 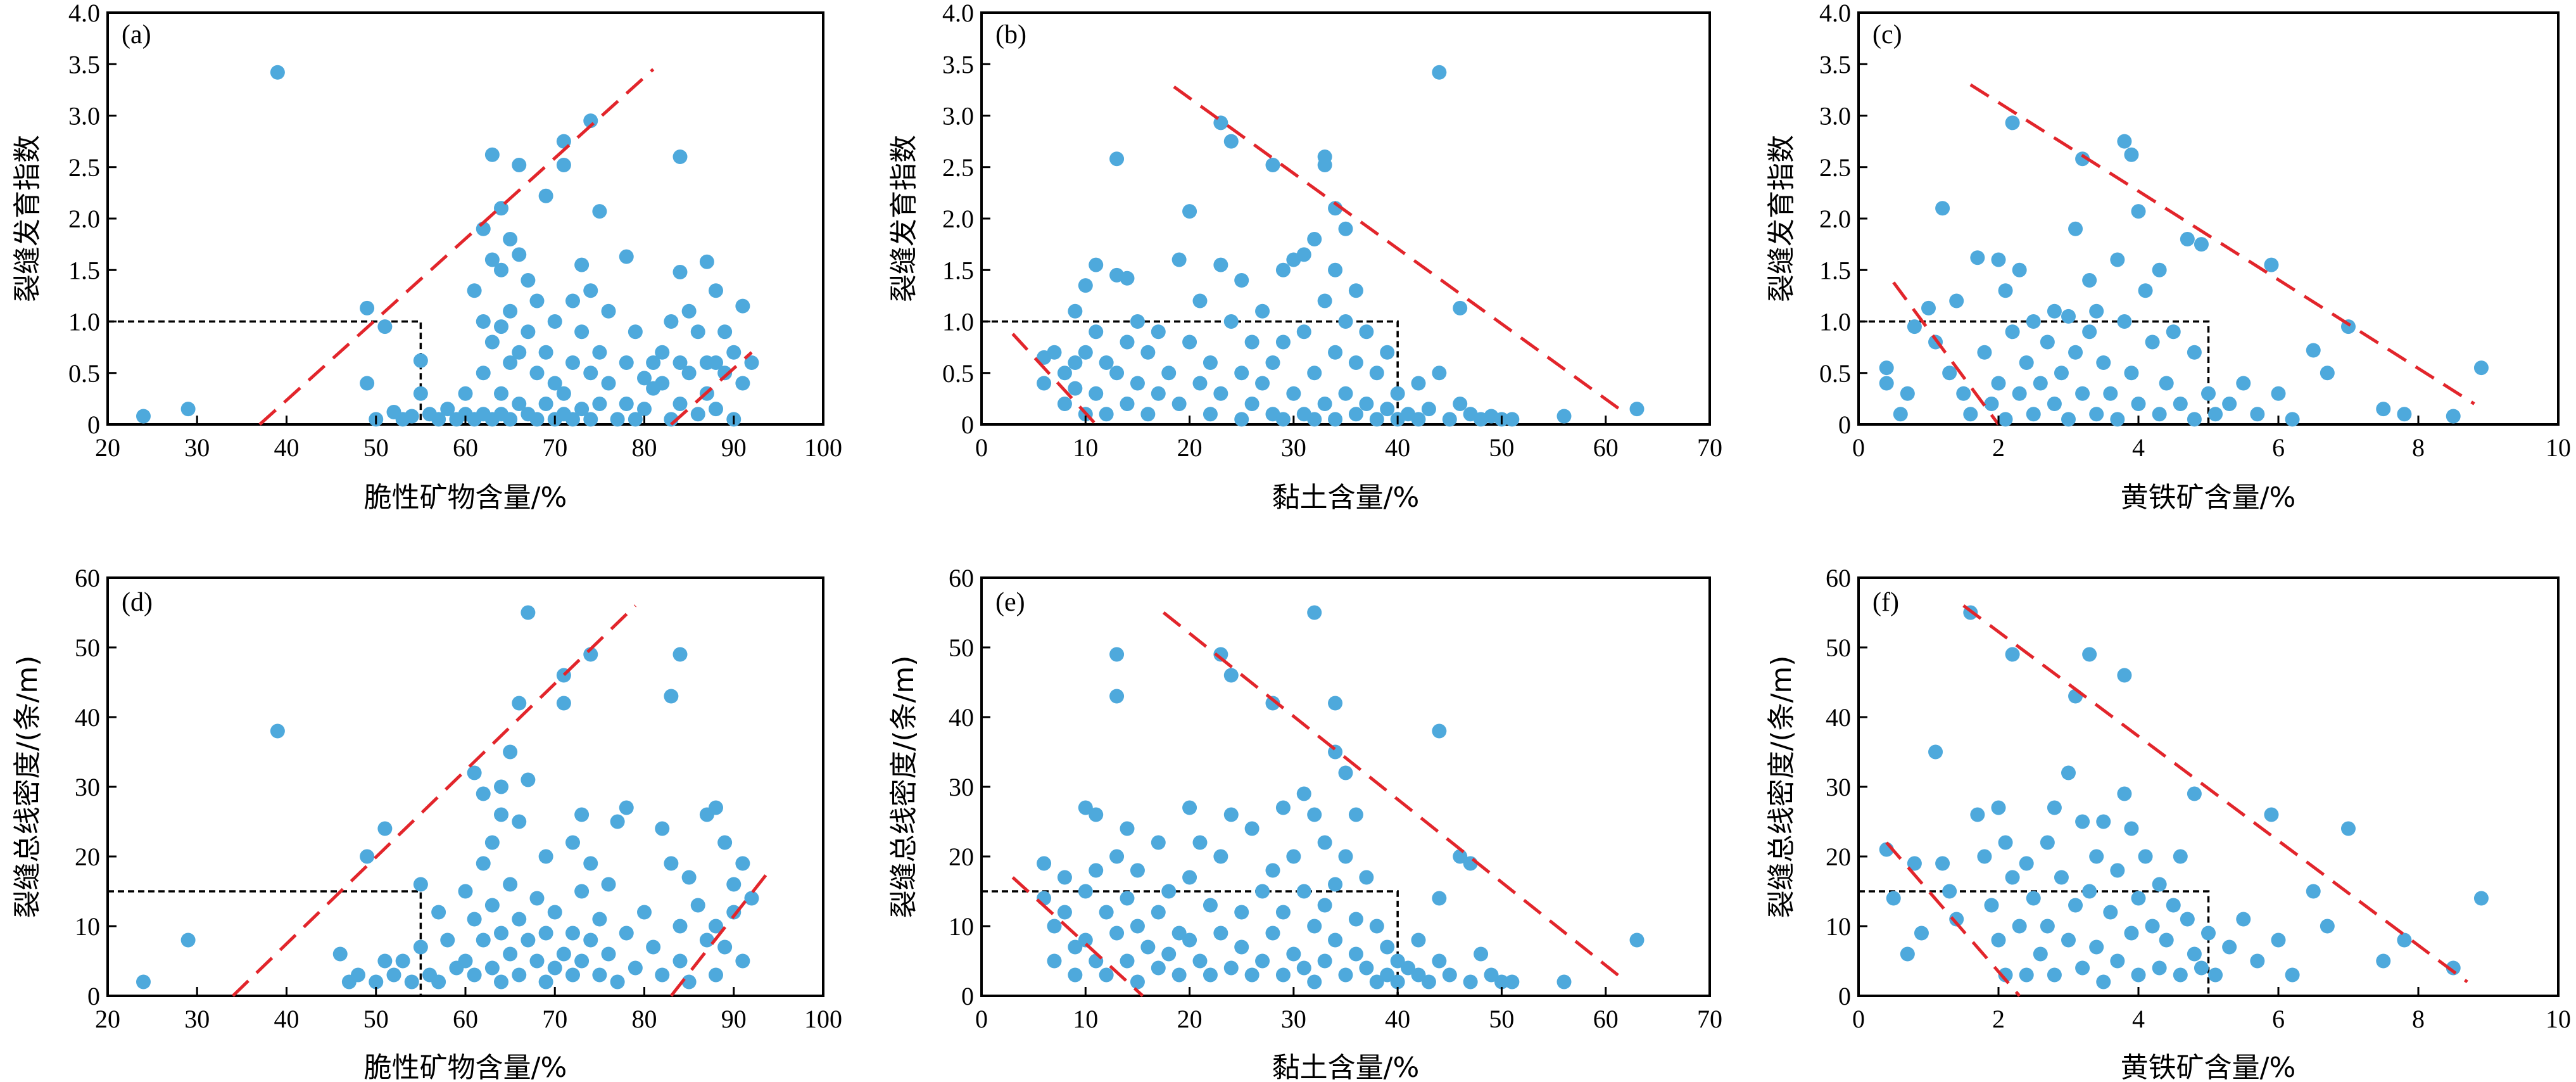 I want to click on threshold-line, so click(x=1190, y=943).